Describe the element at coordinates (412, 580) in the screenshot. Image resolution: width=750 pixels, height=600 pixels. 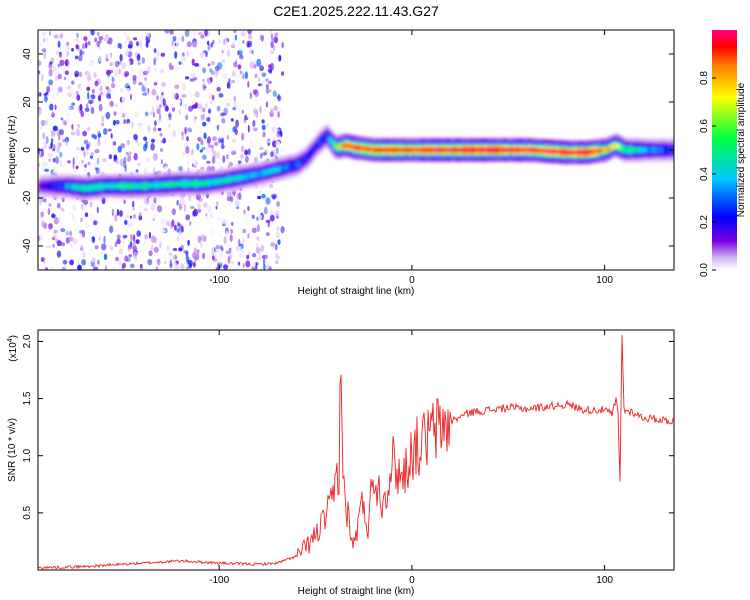
I see `x-tick-label: 0` at that location.